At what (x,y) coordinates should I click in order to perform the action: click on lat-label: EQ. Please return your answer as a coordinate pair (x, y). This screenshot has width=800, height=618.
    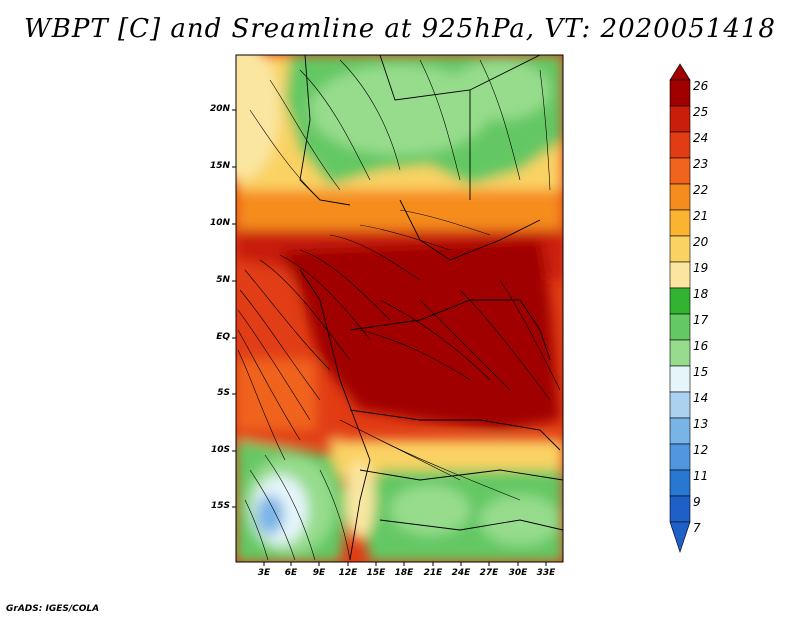
    Looking at the image, I should click on (223, 337).